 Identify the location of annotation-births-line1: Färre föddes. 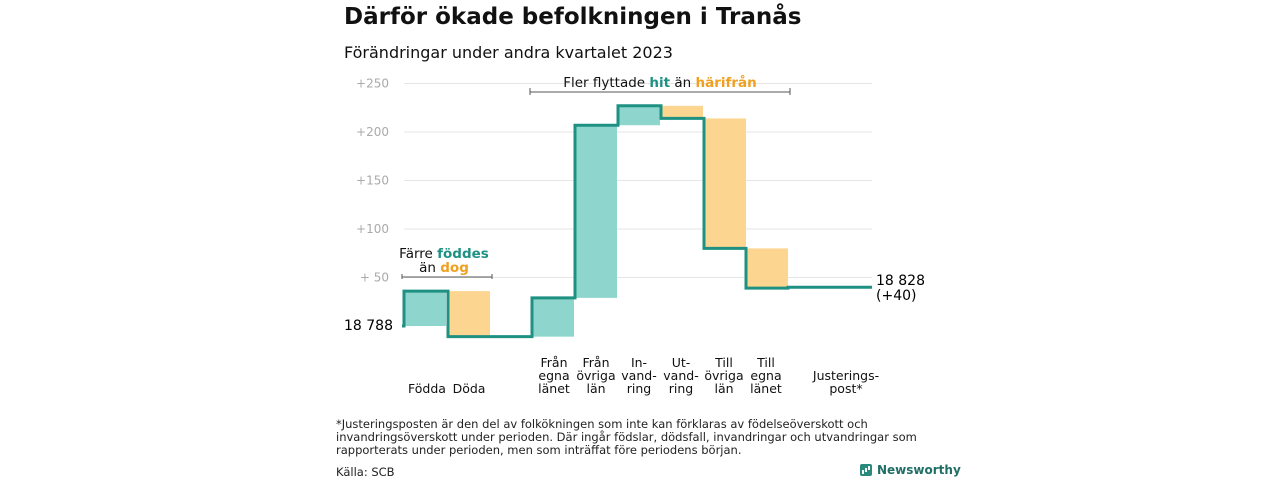
(444, 254).